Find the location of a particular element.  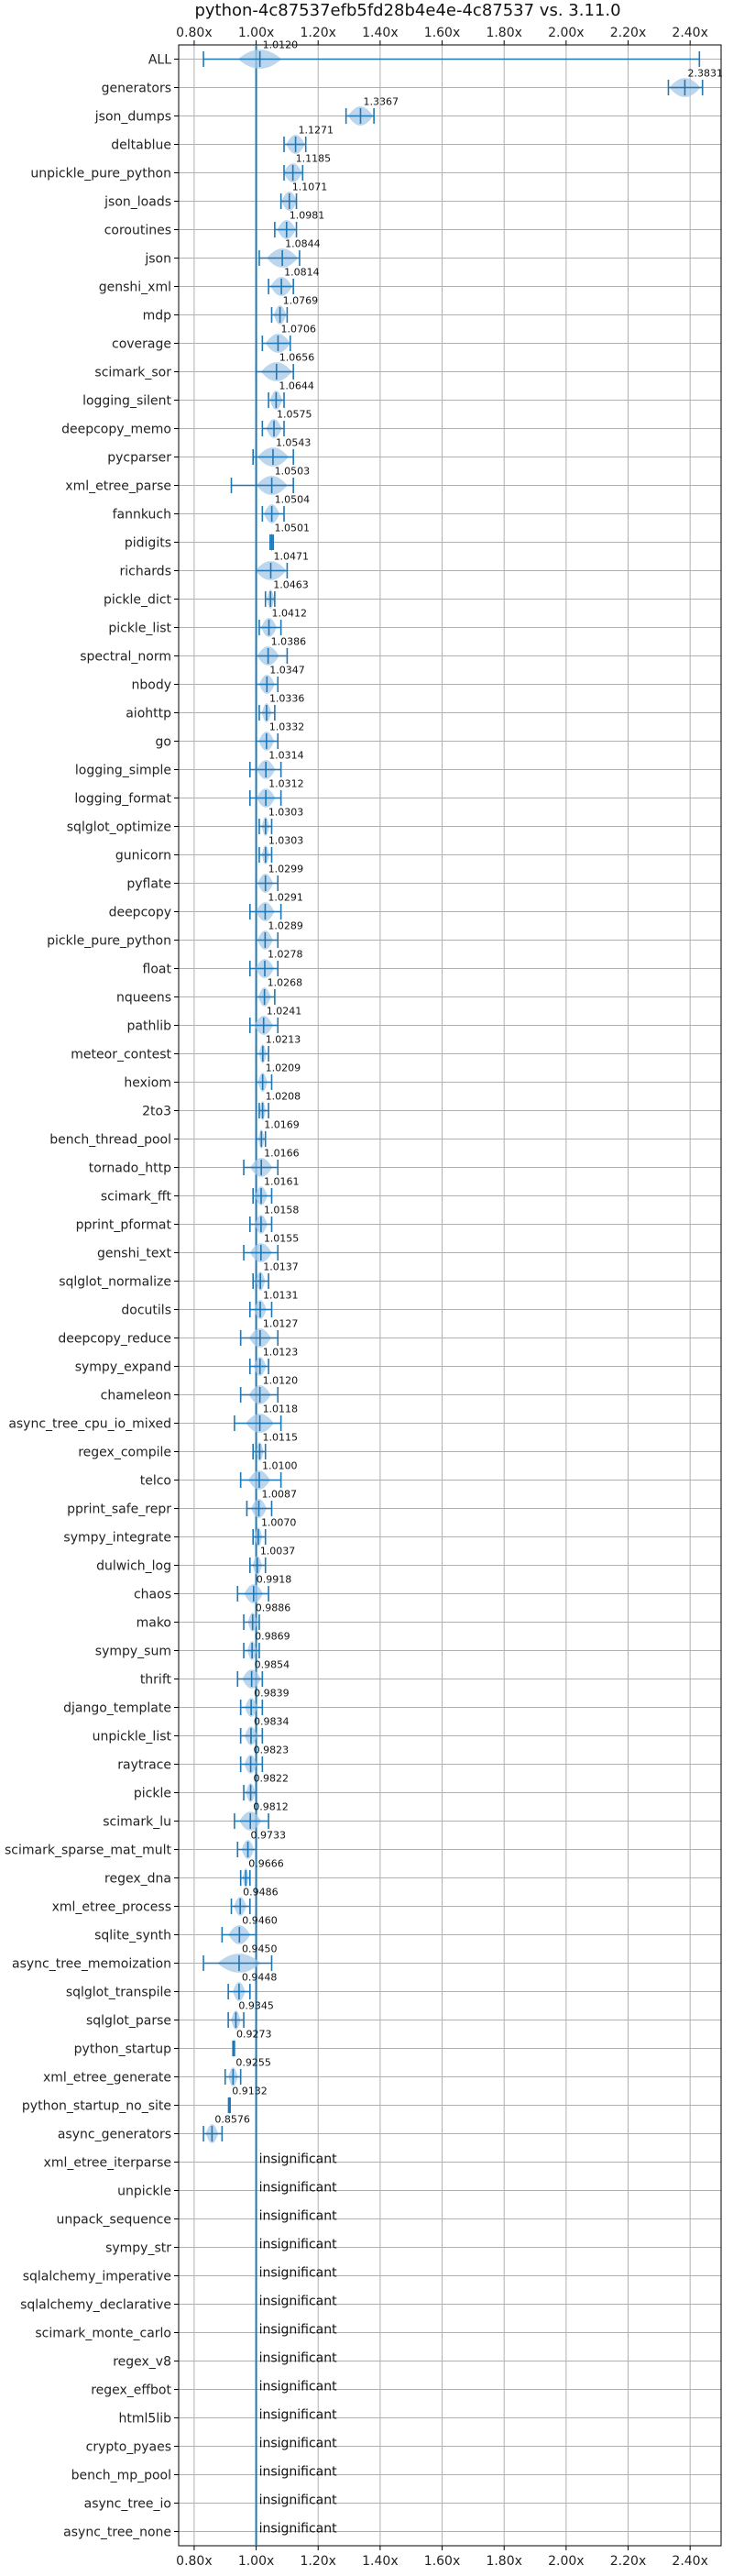

benchmark-label: richards is located at coordinates (146, 572).